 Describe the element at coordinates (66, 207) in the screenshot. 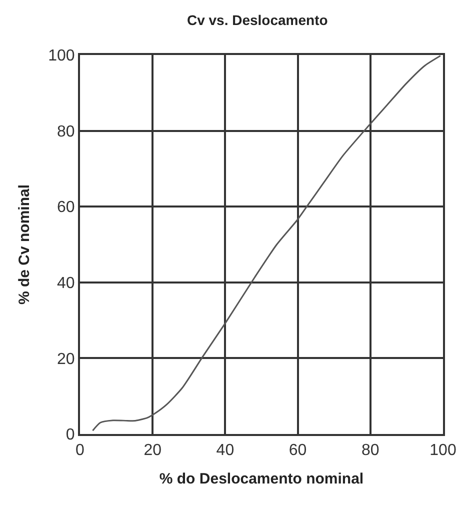

I see `y-tick-label: 60` at that location.